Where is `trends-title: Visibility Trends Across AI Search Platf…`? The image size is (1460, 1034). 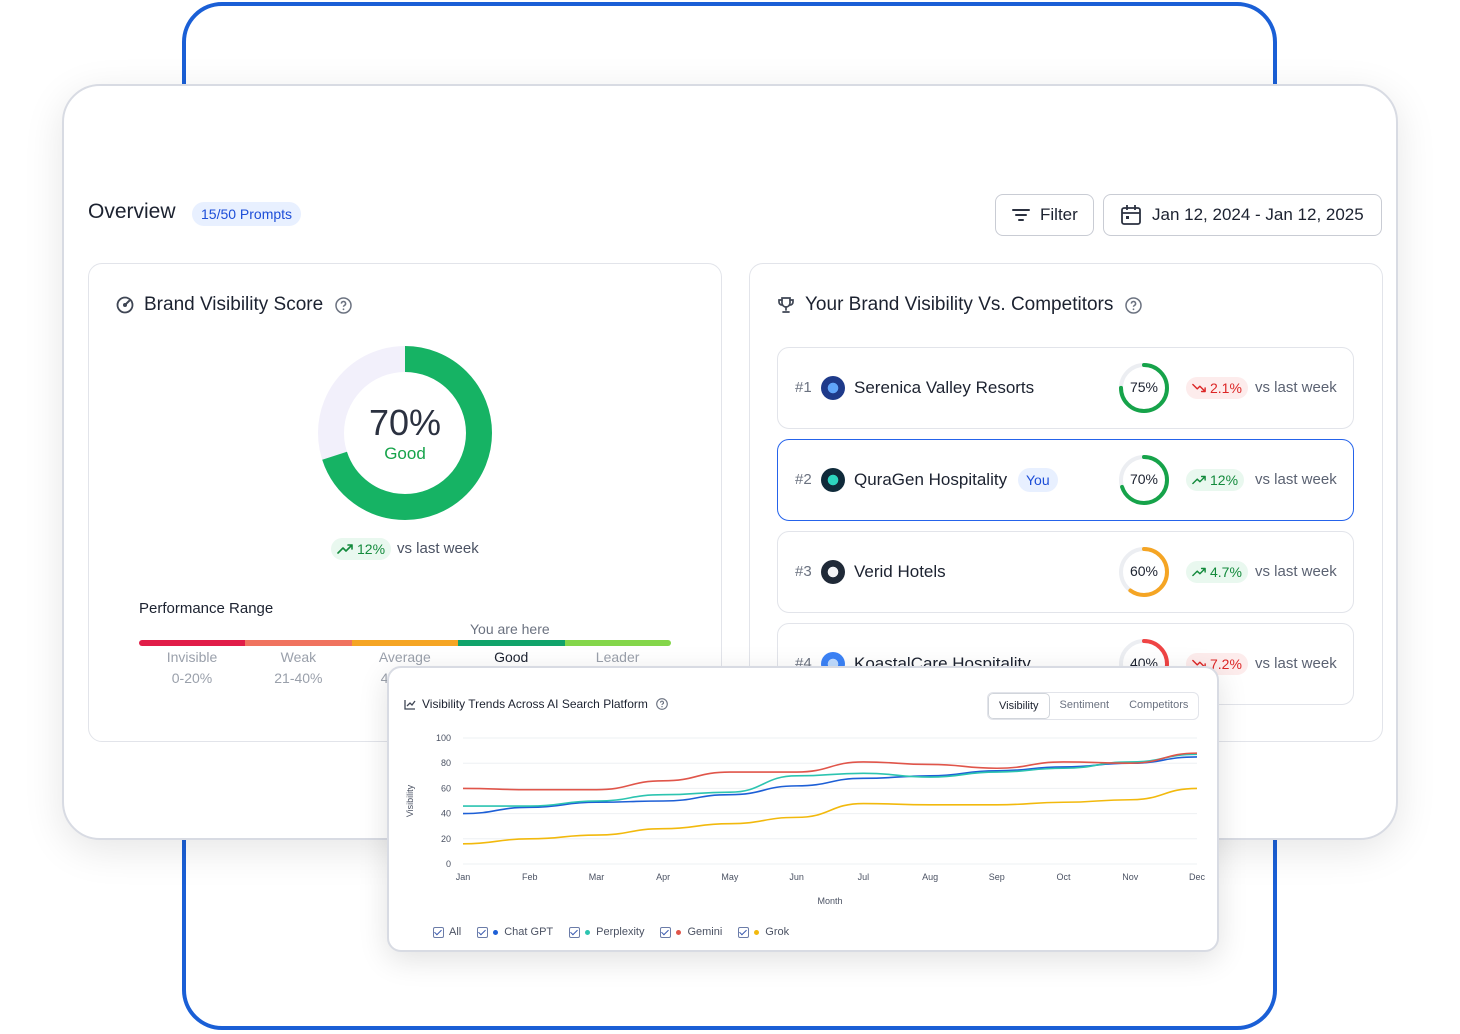 trends-title: Visibility Trends Across AI Search Platf… is located at coordinates (535, 704).